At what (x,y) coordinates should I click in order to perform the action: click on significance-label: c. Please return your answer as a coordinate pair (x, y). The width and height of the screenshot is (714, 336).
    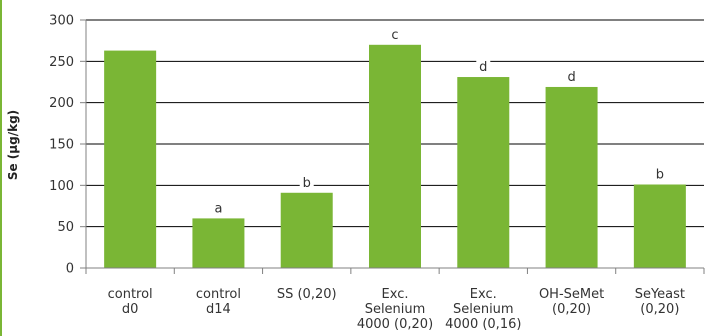
    Looking at the image, I should click on (394, 35).